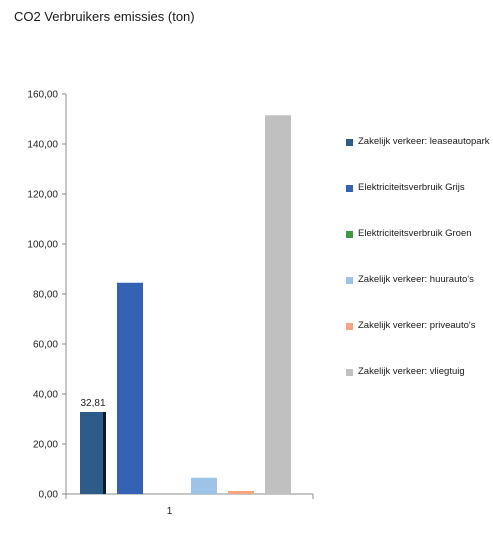  Describe the element at coordinates (45, 395) in the screenshot. I see `y-tick-label: 40,00` at that location.